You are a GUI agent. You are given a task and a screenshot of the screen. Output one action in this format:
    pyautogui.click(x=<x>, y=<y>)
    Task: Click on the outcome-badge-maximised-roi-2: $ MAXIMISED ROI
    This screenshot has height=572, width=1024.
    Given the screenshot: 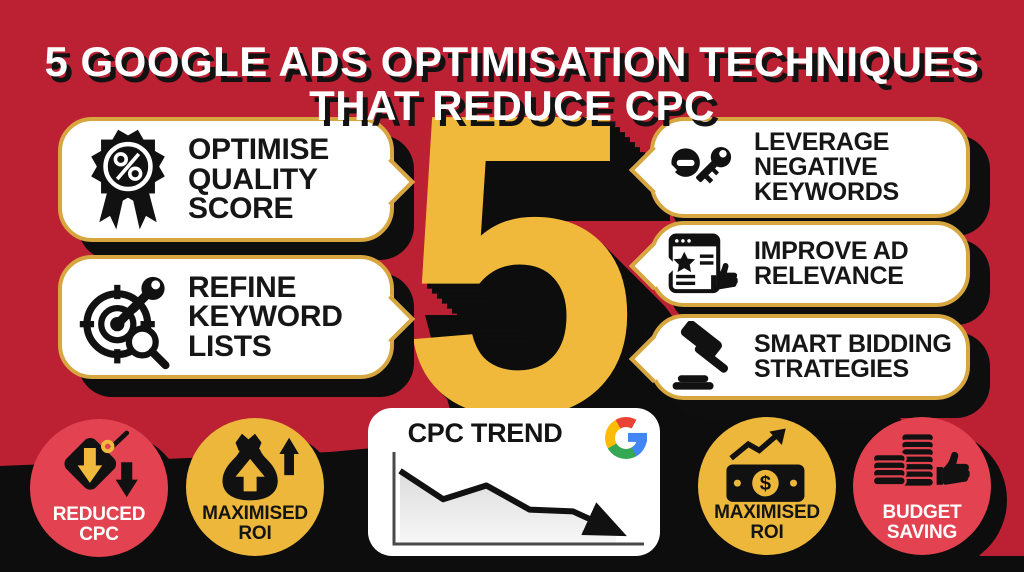 What is the action you would take?
    pyautogui.click(x=767, y=486)
    